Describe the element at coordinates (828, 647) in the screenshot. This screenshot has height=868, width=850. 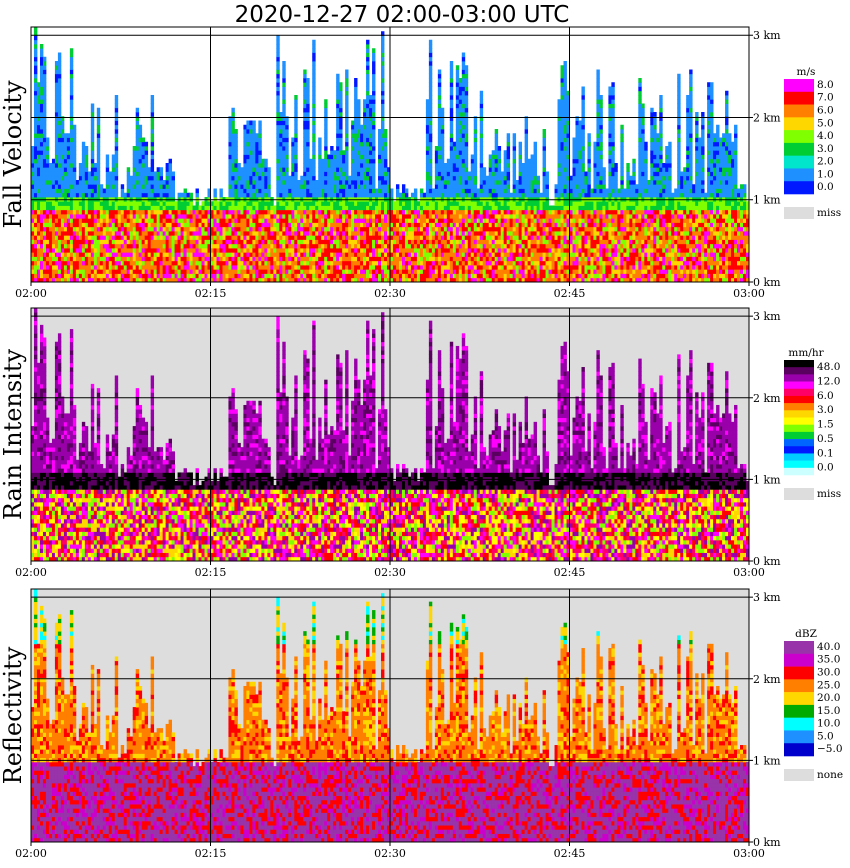
I see `legend-level: 40.0` at that location.